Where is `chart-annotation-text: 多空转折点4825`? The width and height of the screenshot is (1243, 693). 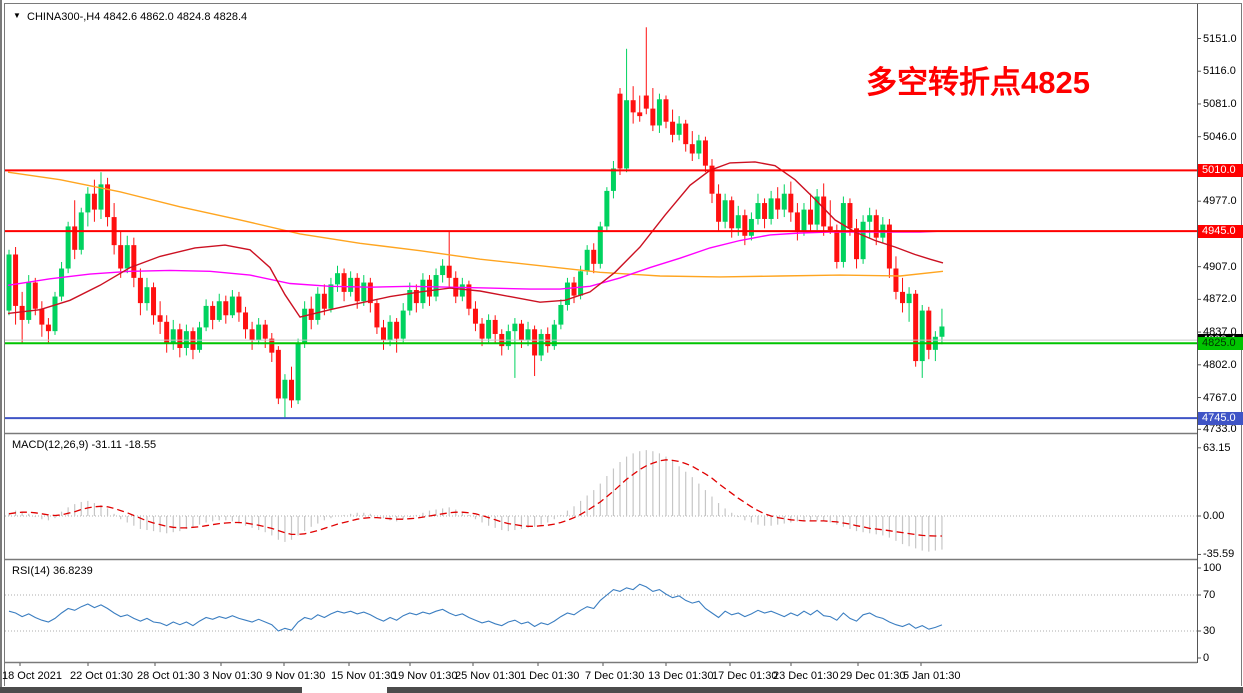
chart-annotation-text: 多空转折点4825 is located at coordinates (978, 82).